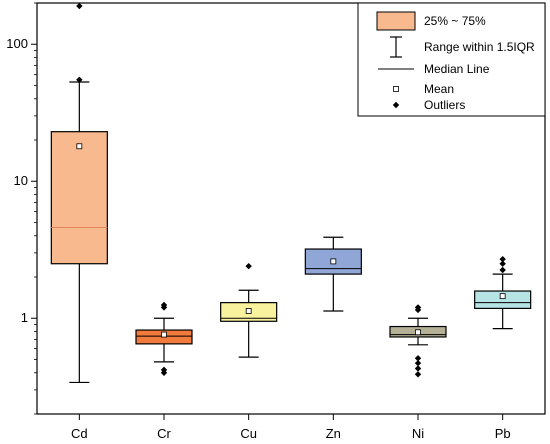 This screenshot has height=444, width=550. Describe the element at coordinates (503, 433) in the screenshot. I see `x-tick-label: Pb` at that location.